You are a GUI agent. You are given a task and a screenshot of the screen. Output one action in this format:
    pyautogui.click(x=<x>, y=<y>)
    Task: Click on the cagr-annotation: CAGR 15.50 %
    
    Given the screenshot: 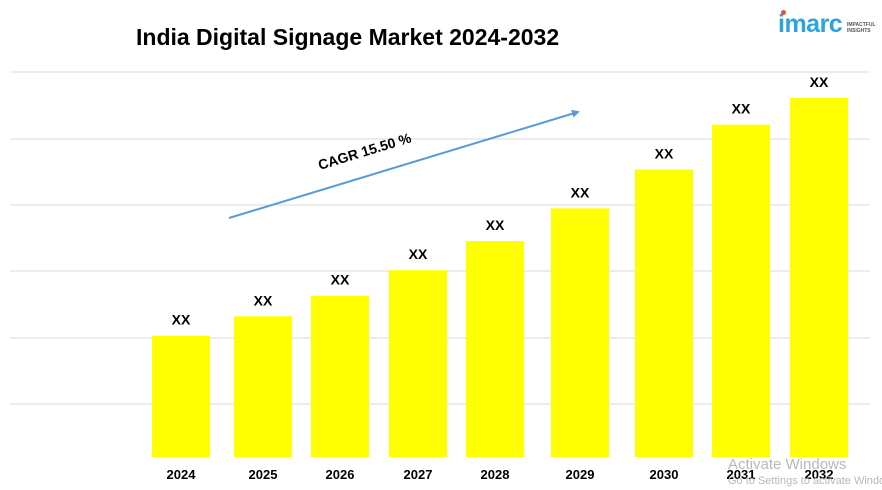 What is the action you would take?
    pyautogui.click(x=404, y=164)
    